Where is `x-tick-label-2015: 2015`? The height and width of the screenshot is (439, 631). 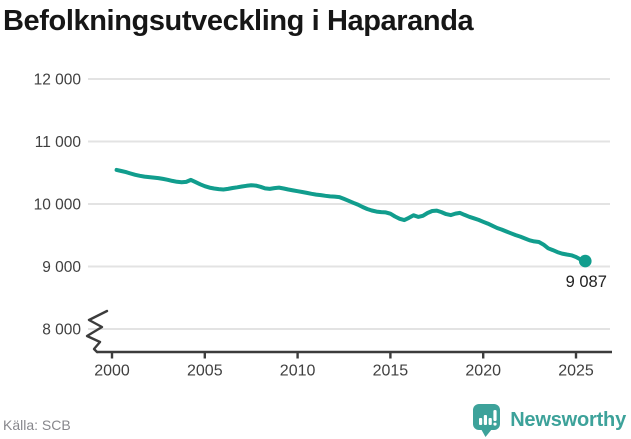
x-tick-label-2015: 2015 is located at coordinates (391, 371).